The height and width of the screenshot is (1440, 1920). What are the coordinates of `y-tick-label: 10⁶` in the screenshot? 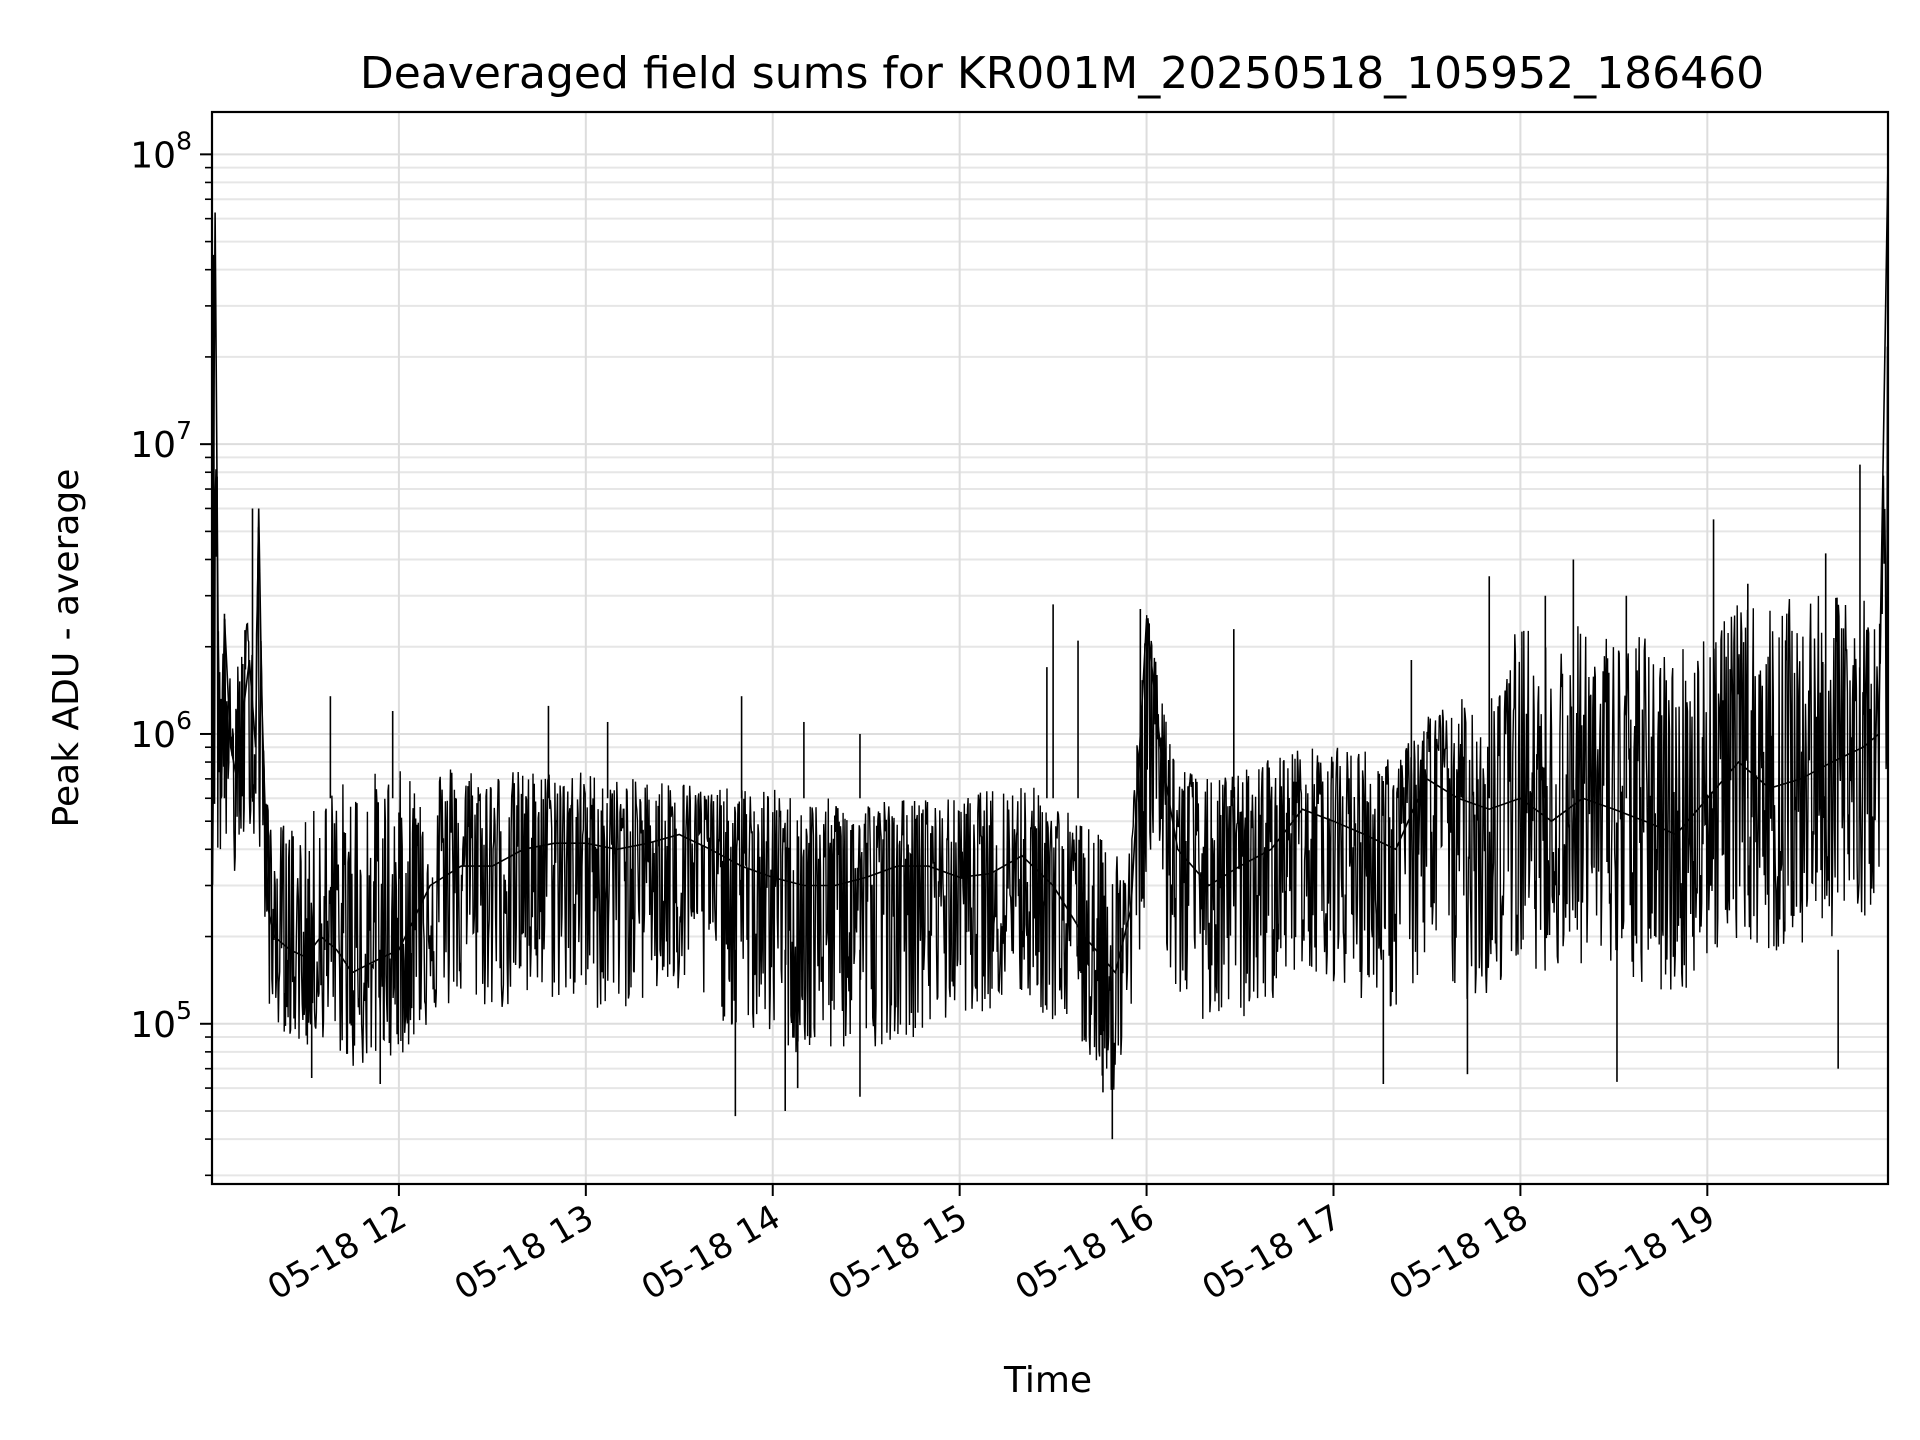 It's located at (161, 731).